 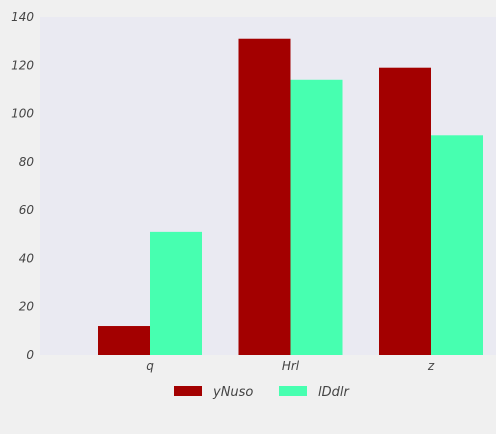 What do you see at coordinates (27, 258) in the screenshot?
I see `y-tick-label: 40` at bounding box center [27, 258].